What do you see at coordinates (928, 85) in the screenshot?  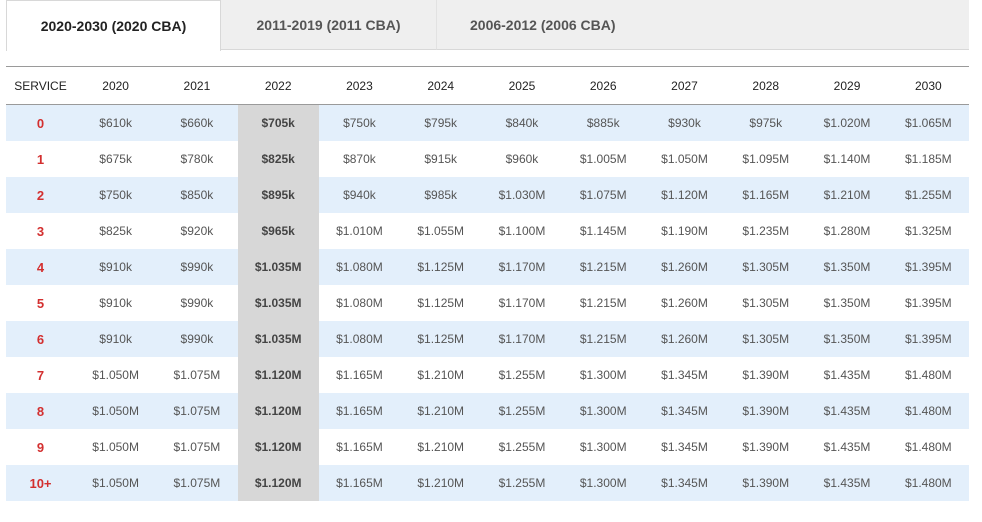 I see `column-header-2030: 2030` at bounding box center [928, 85].